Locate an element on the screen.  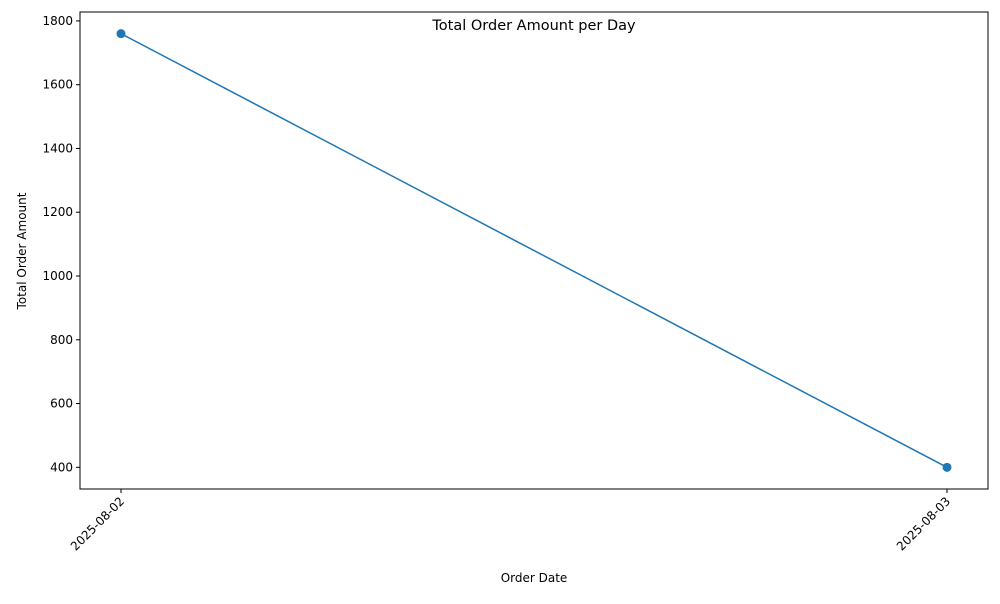
y-tick-label: 800 is located at coordinates (61, 340).